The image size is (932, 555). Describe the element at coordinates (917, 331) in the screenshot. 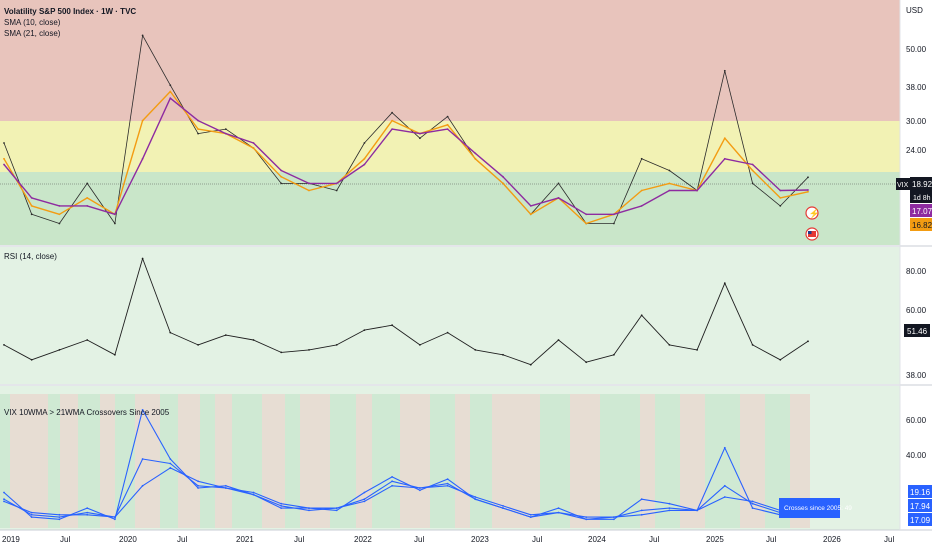

I see `rsi-value: 51.46` at that location.